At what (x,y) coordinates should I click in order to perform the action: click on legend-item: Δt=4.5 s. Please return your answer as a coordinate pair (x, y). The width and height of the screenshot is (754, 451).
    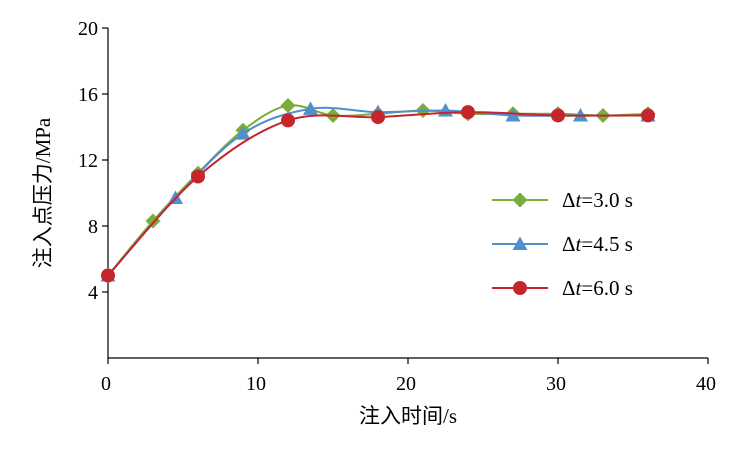
    Looking at the image, I should click on (562, 244).